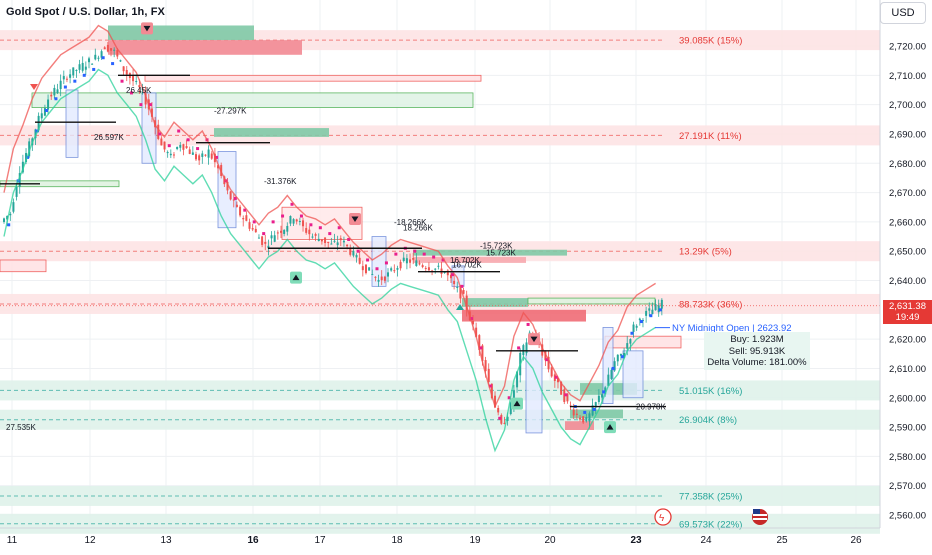 The height and width of the screenshot is (555, 932). I want to click on volume-level-label: 77.358K (25%), so click(710, 496).